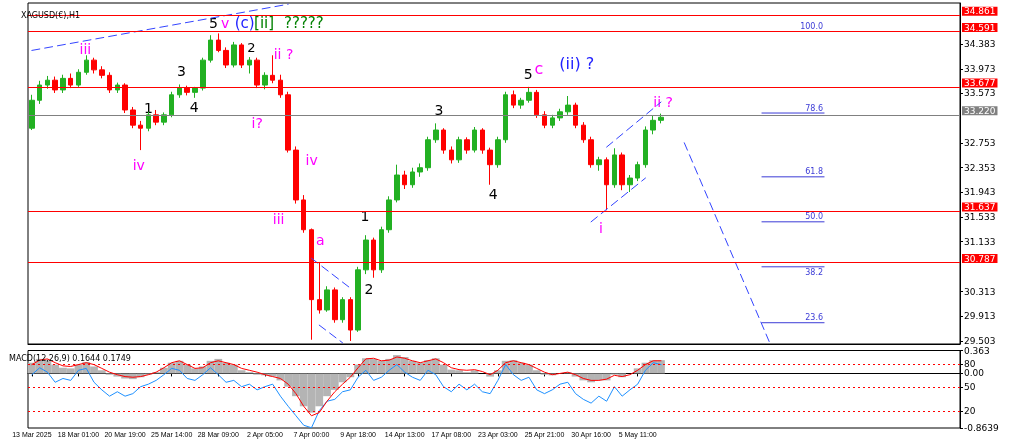 The image size is (1024, 441). I want to click on annotation: a, so click(320, 240).